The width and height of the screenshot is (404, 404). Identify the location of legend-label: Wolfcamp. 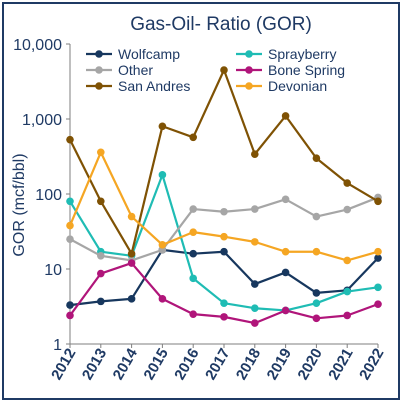
(149, 54).